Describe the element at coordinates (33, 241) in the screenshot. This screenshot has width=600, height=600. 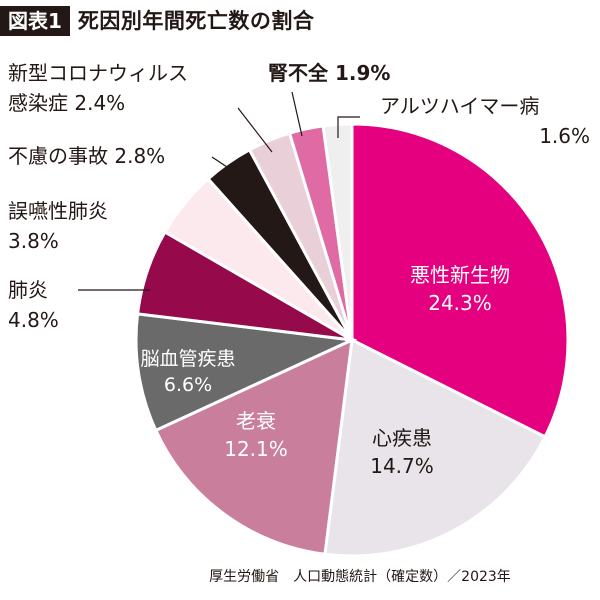
I see `slice-label-6-line-2: 3.8%` at that location.